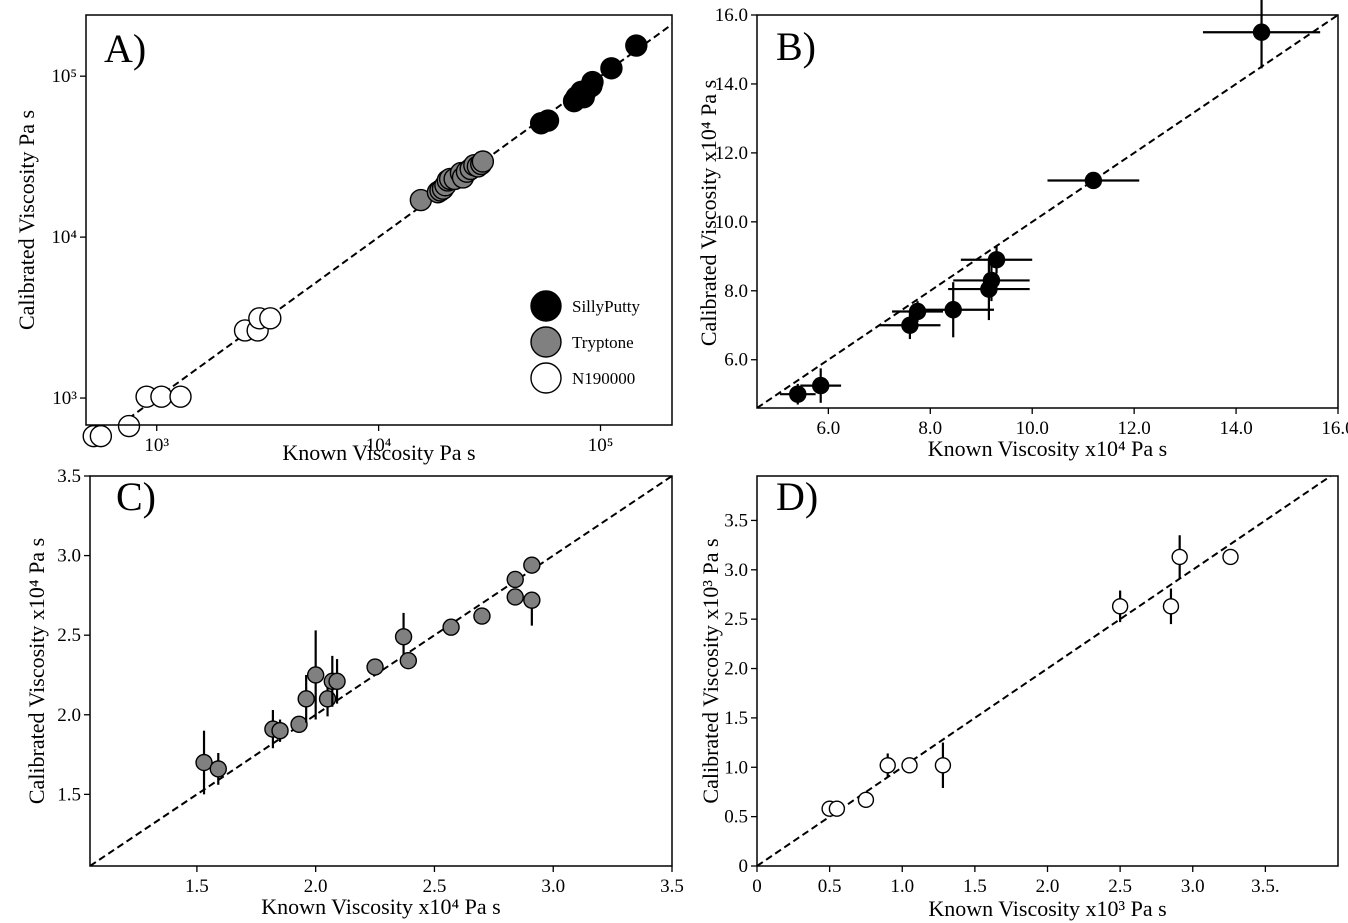  What do you see at coordinates (757, 886) in the screenshot?
I see `x-tick-label: 0` at bounding box center [757, 886].